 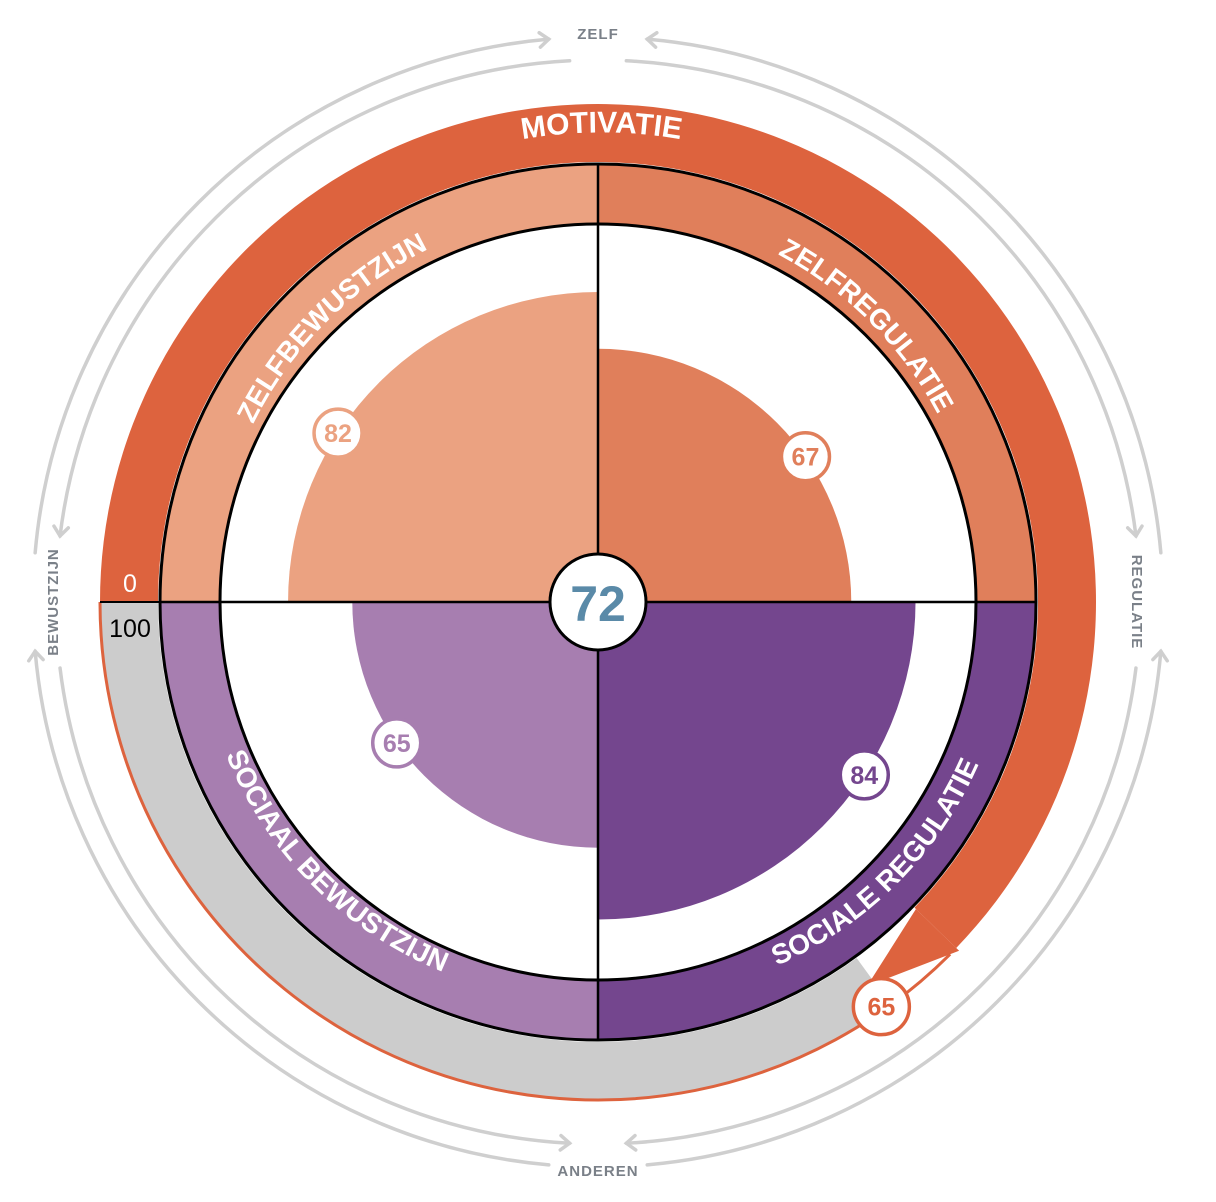 I want to click on badge-value-sociaal-bewustzijn: 65, so click(x=397, y=744).